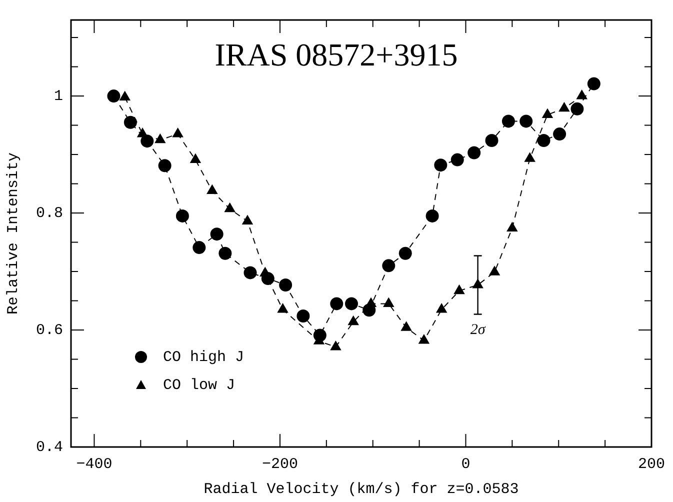 The width and height of the screenshot is (673, 502). Describe the element at coordinates (203, 357) in the screenshot. I see `legend-label: CO high J` at that location.